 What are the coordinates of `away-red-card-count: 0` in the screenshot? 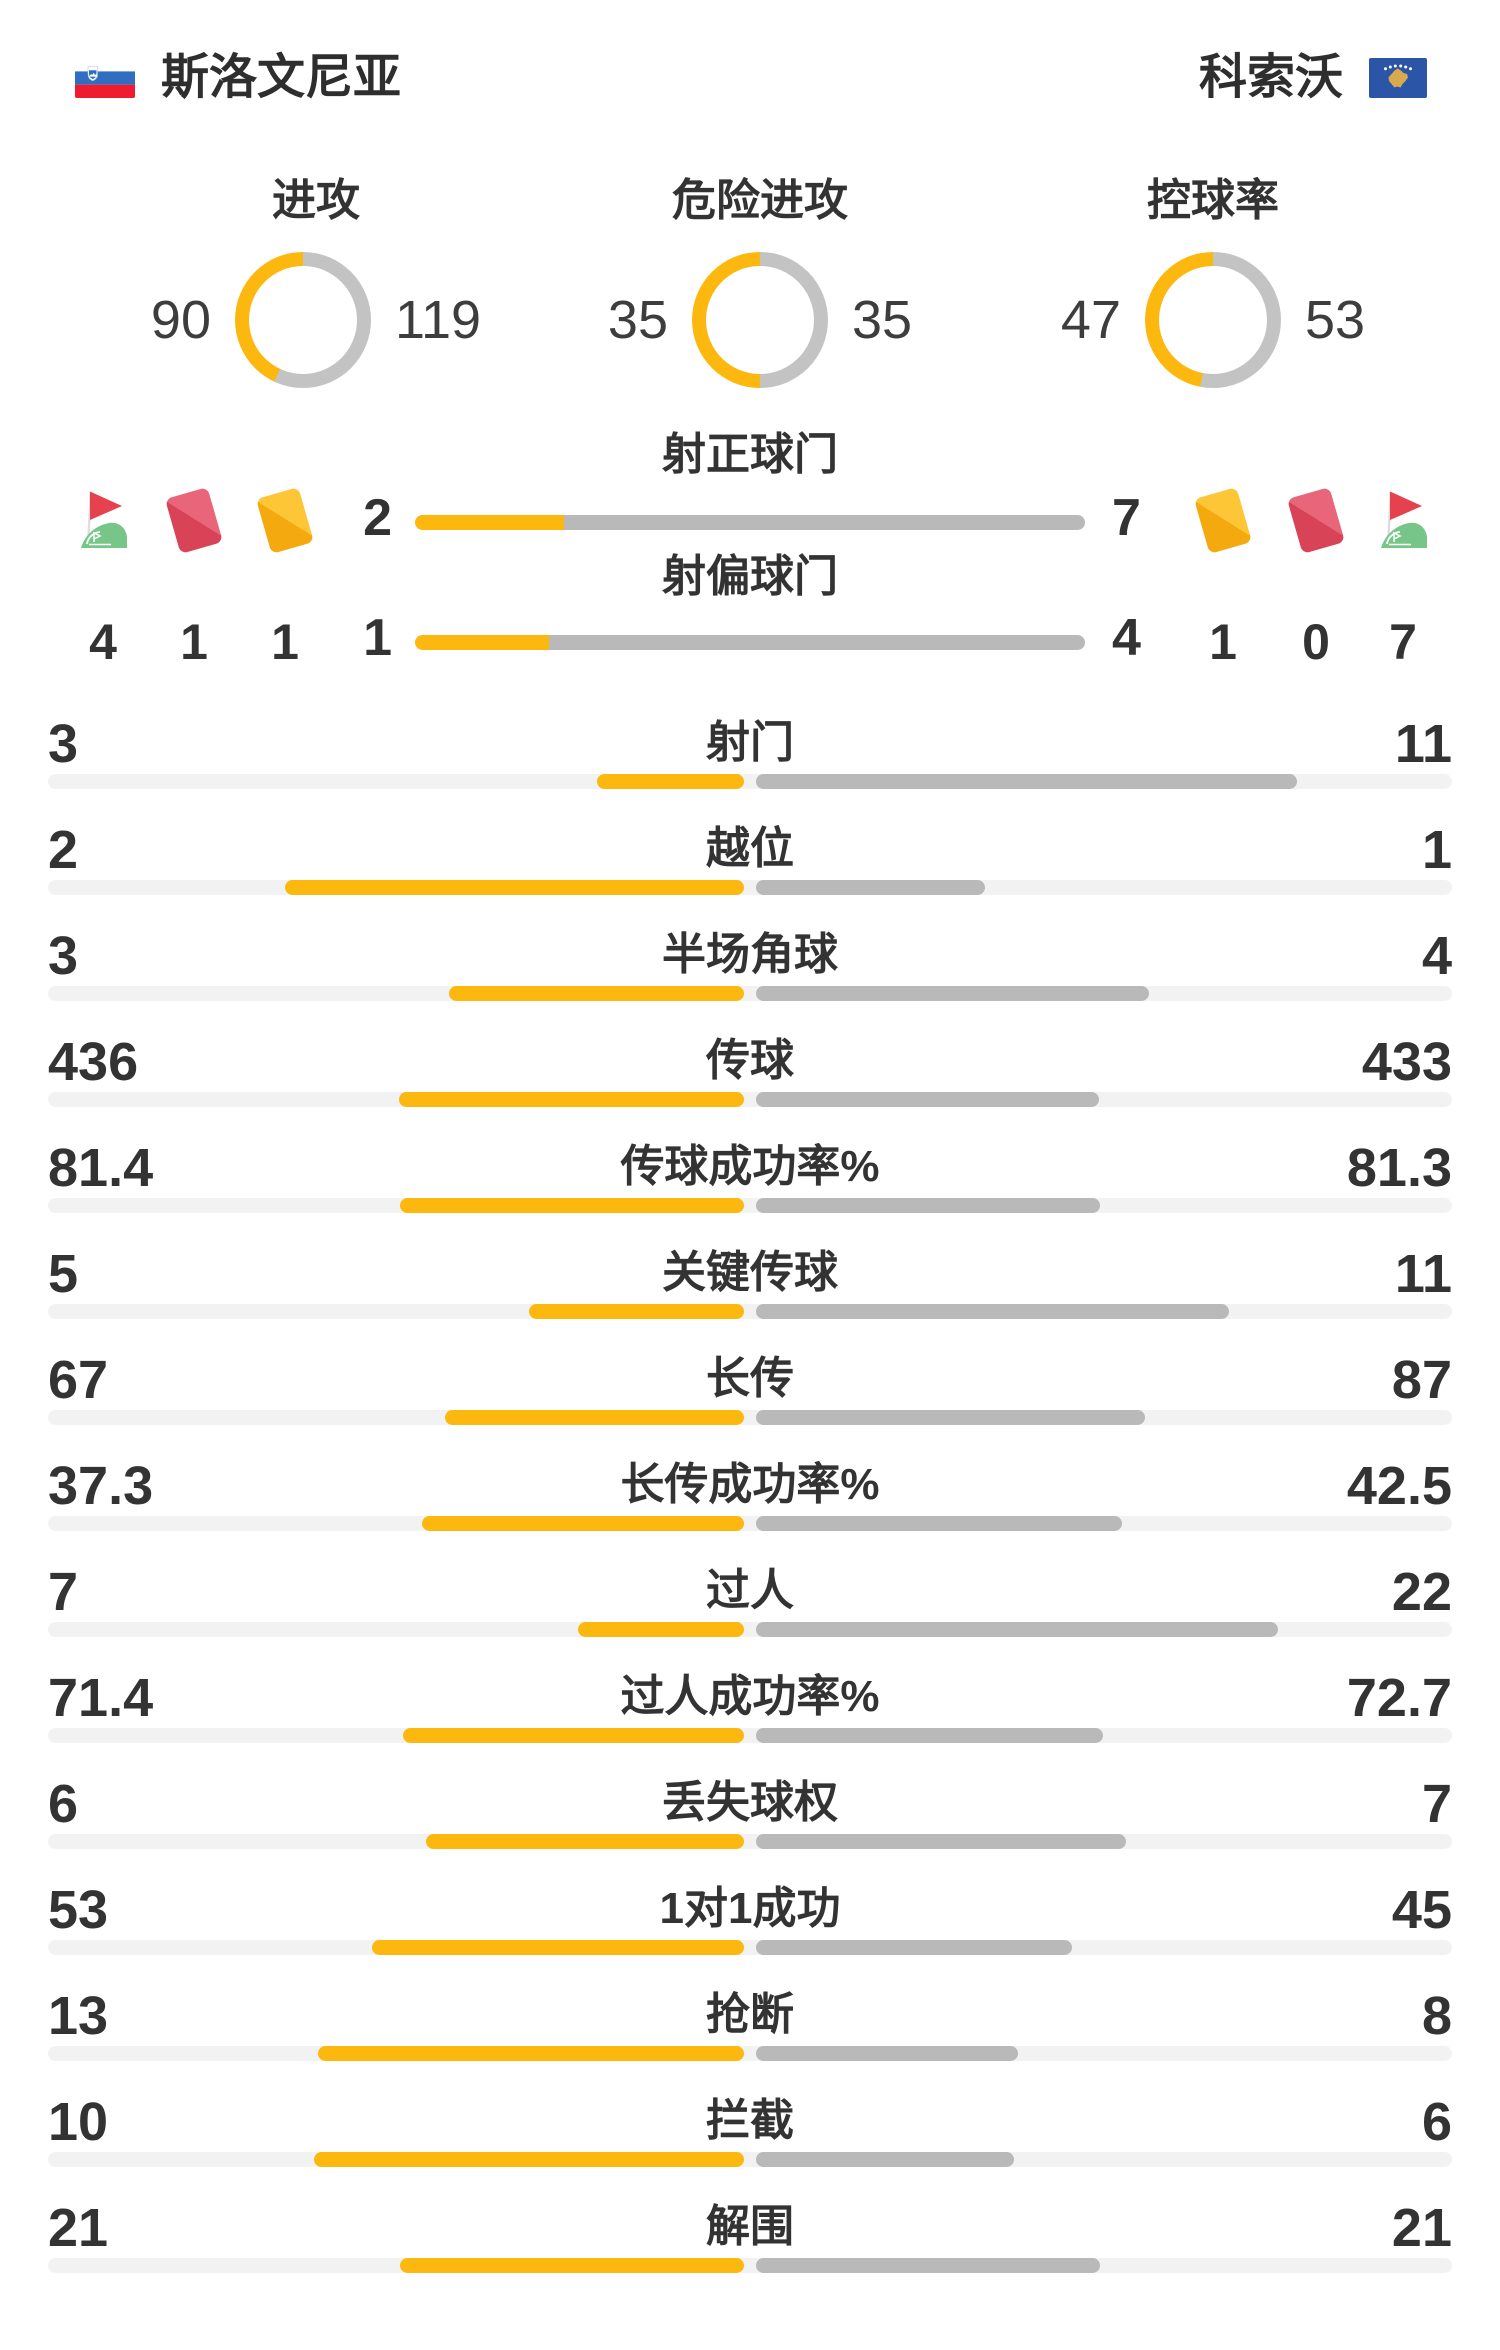 It's located at (1316, 642).